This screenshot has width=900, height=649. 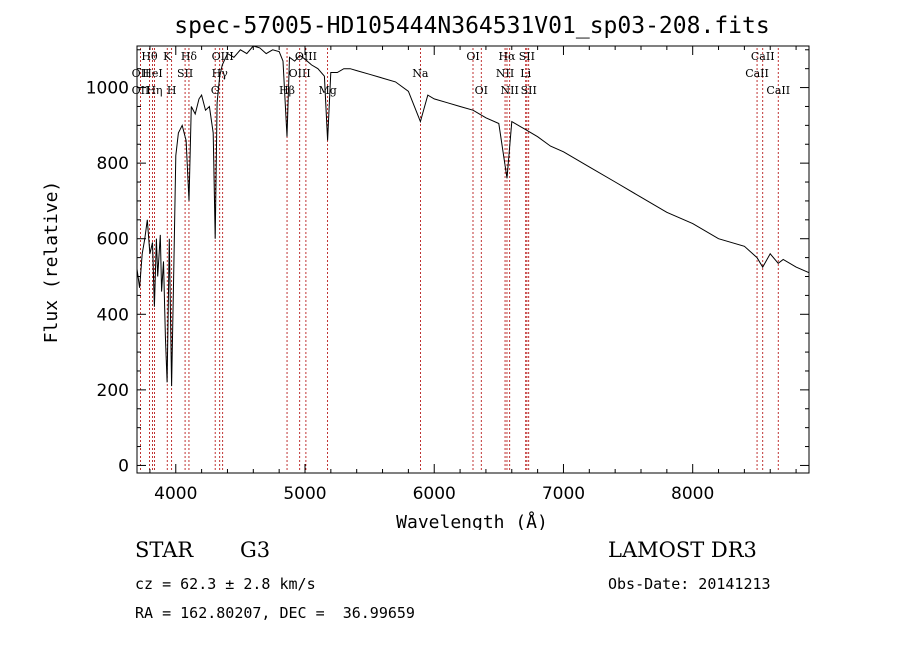 What do you see at coordinates (682, 550) in the screenshot?
I see `survey-name: LAMOST DR3` at bounding box center [682, 550].